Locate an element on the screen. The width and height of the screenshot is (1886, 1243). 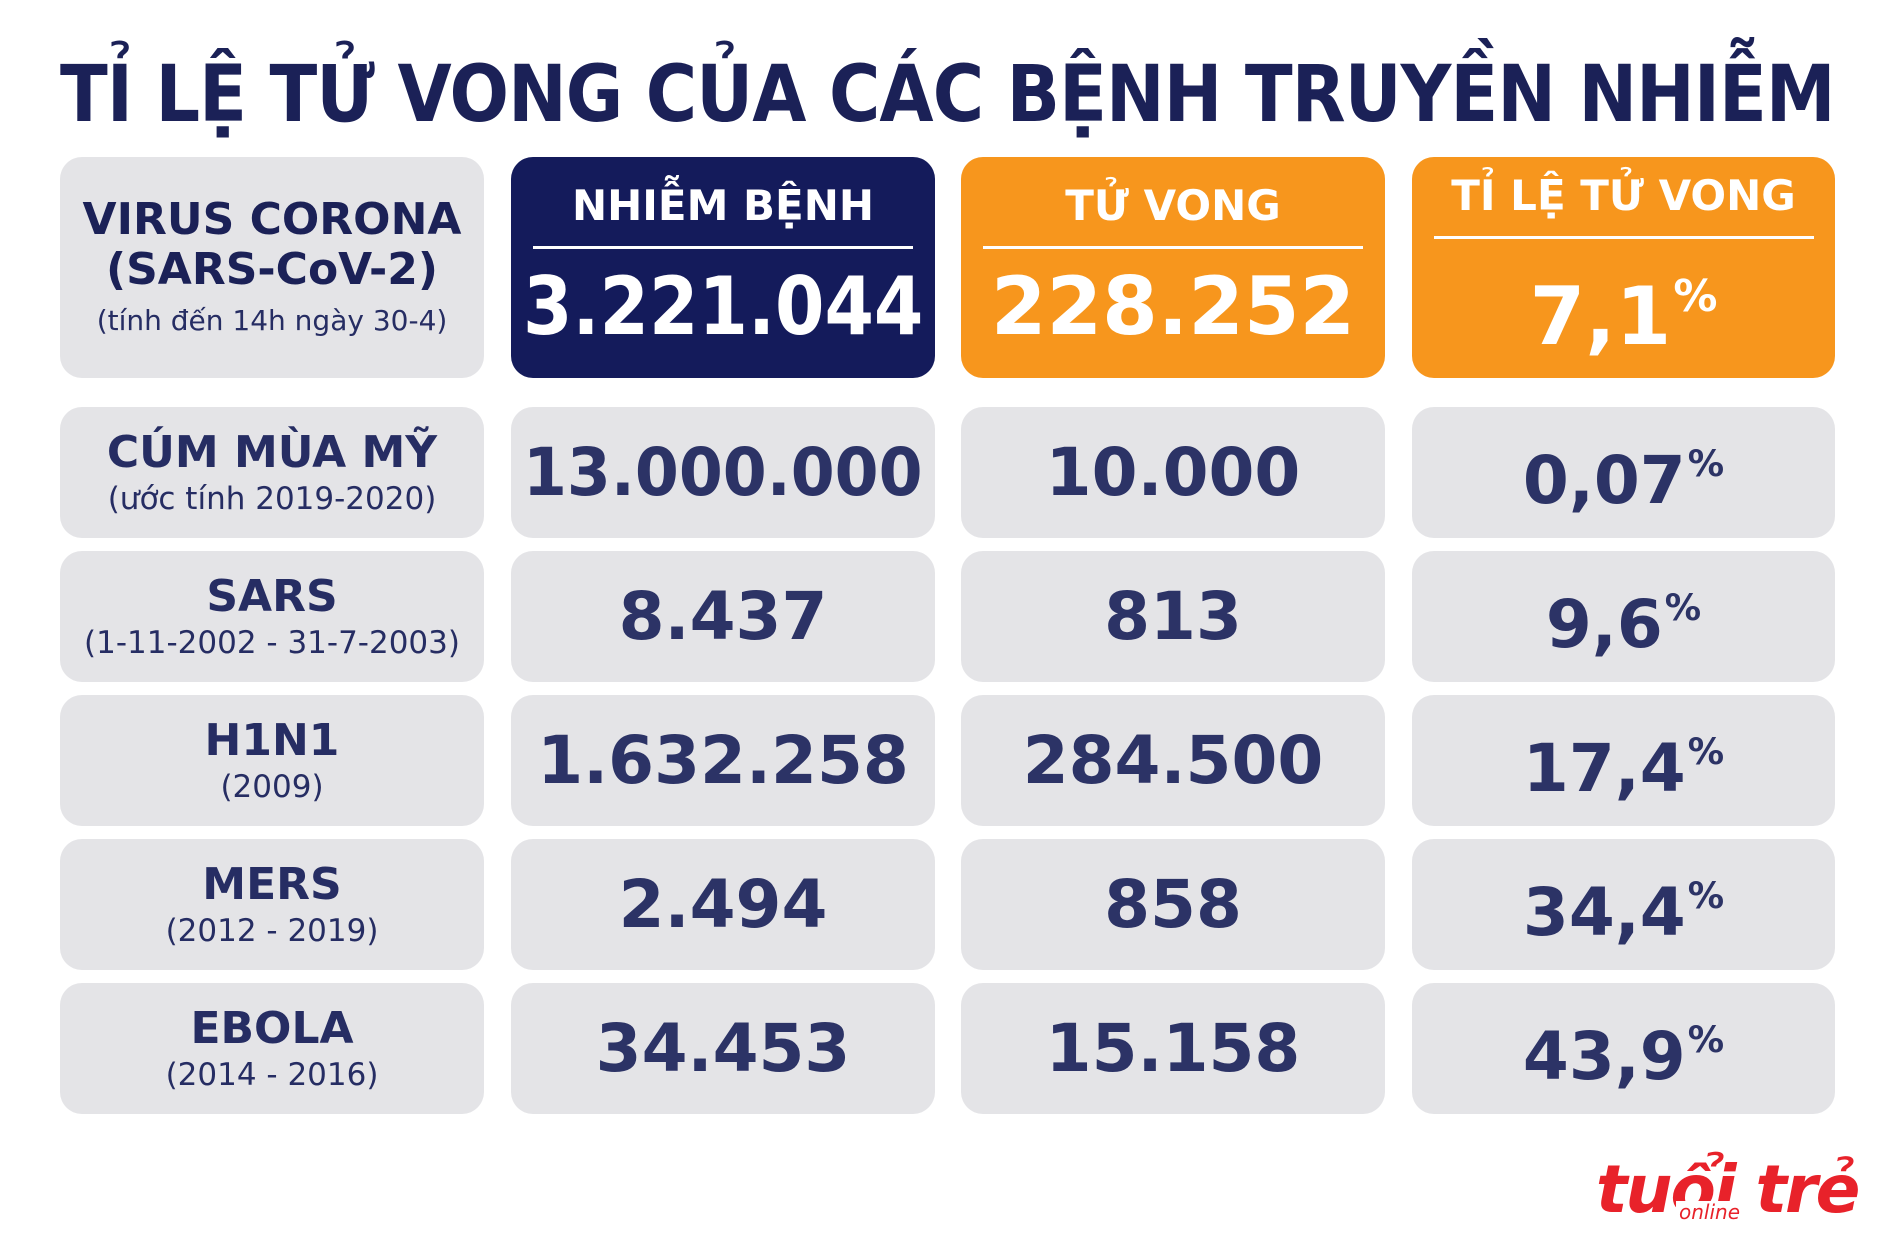
rate-column-header: TỈ LỆ TỬ VONG is located at coordinates (1623, 204).